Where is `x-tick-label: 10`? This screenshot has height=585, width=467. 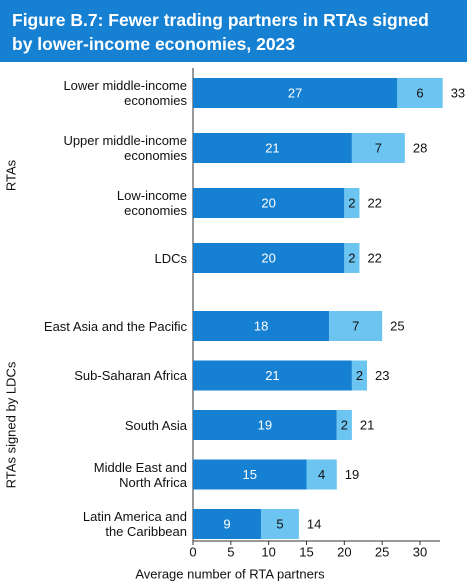
x-tick-label: 10 is located at coordinates (268, 551).